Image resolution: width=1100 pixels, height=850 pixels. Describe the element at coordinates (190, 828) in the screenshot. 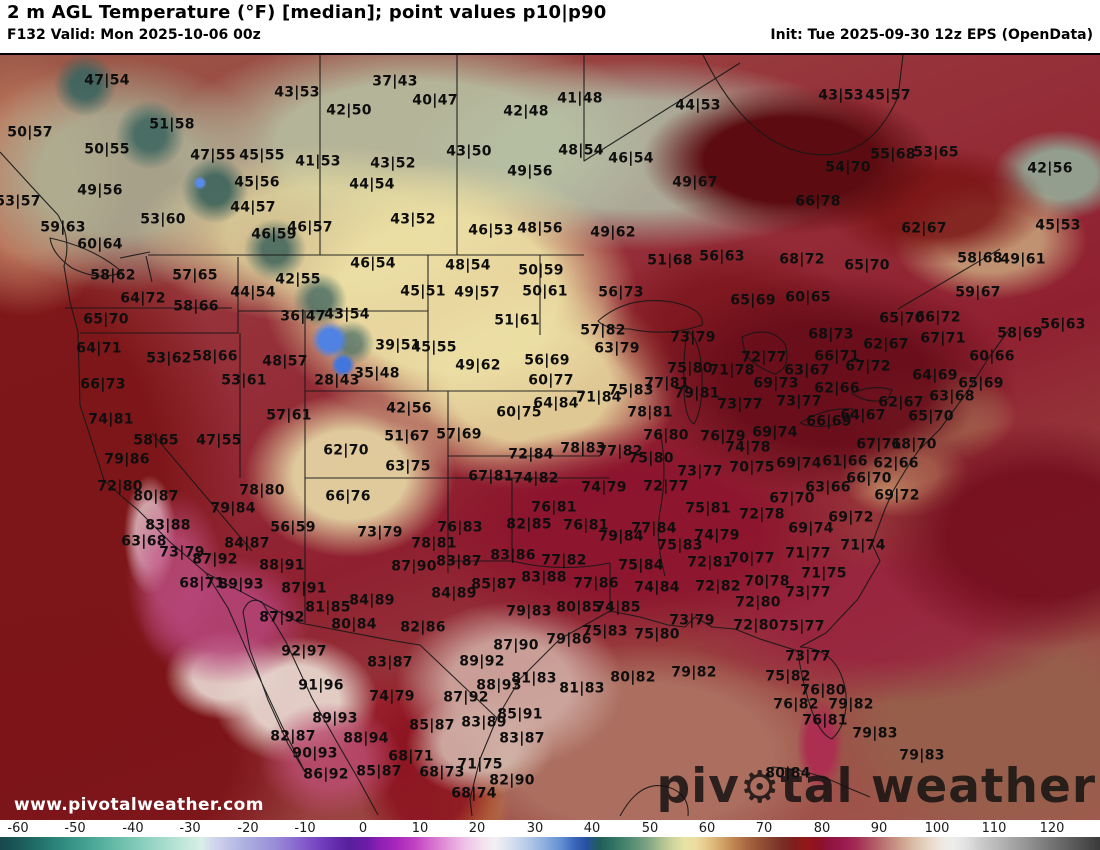

I see `colorbar-tick-label: -30` at that location.